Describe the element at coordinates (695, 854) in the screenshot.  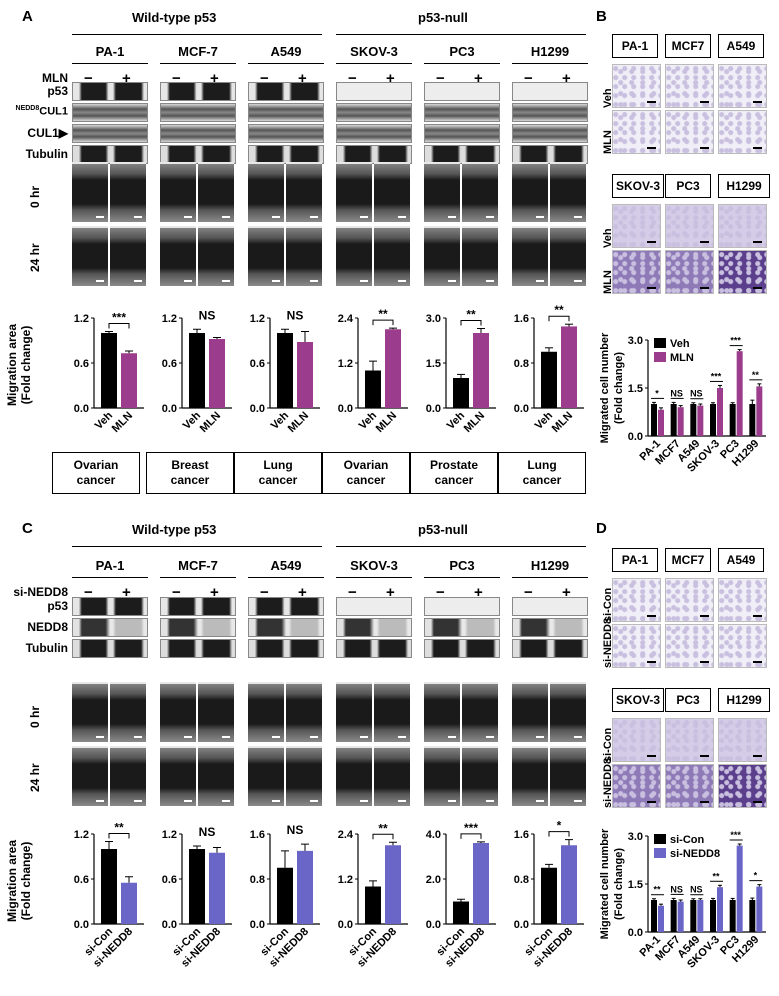
I see `legend-label: si-NEDD8` at that location.